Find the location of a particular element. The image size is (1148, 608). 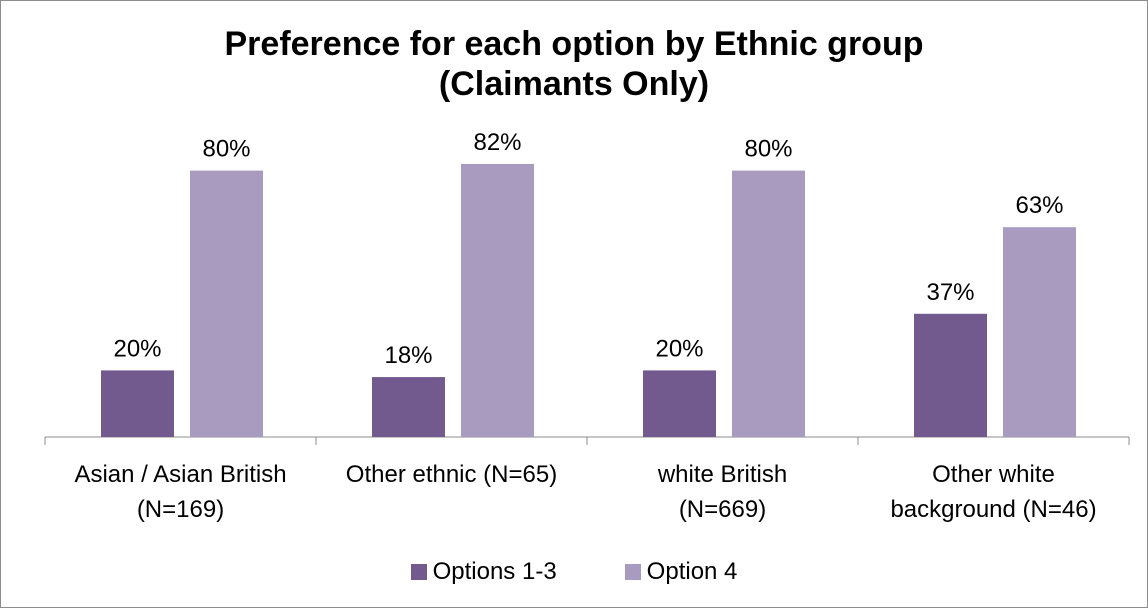

data-label-options-1-3-1: 20% is located at coordinates (137, 348).